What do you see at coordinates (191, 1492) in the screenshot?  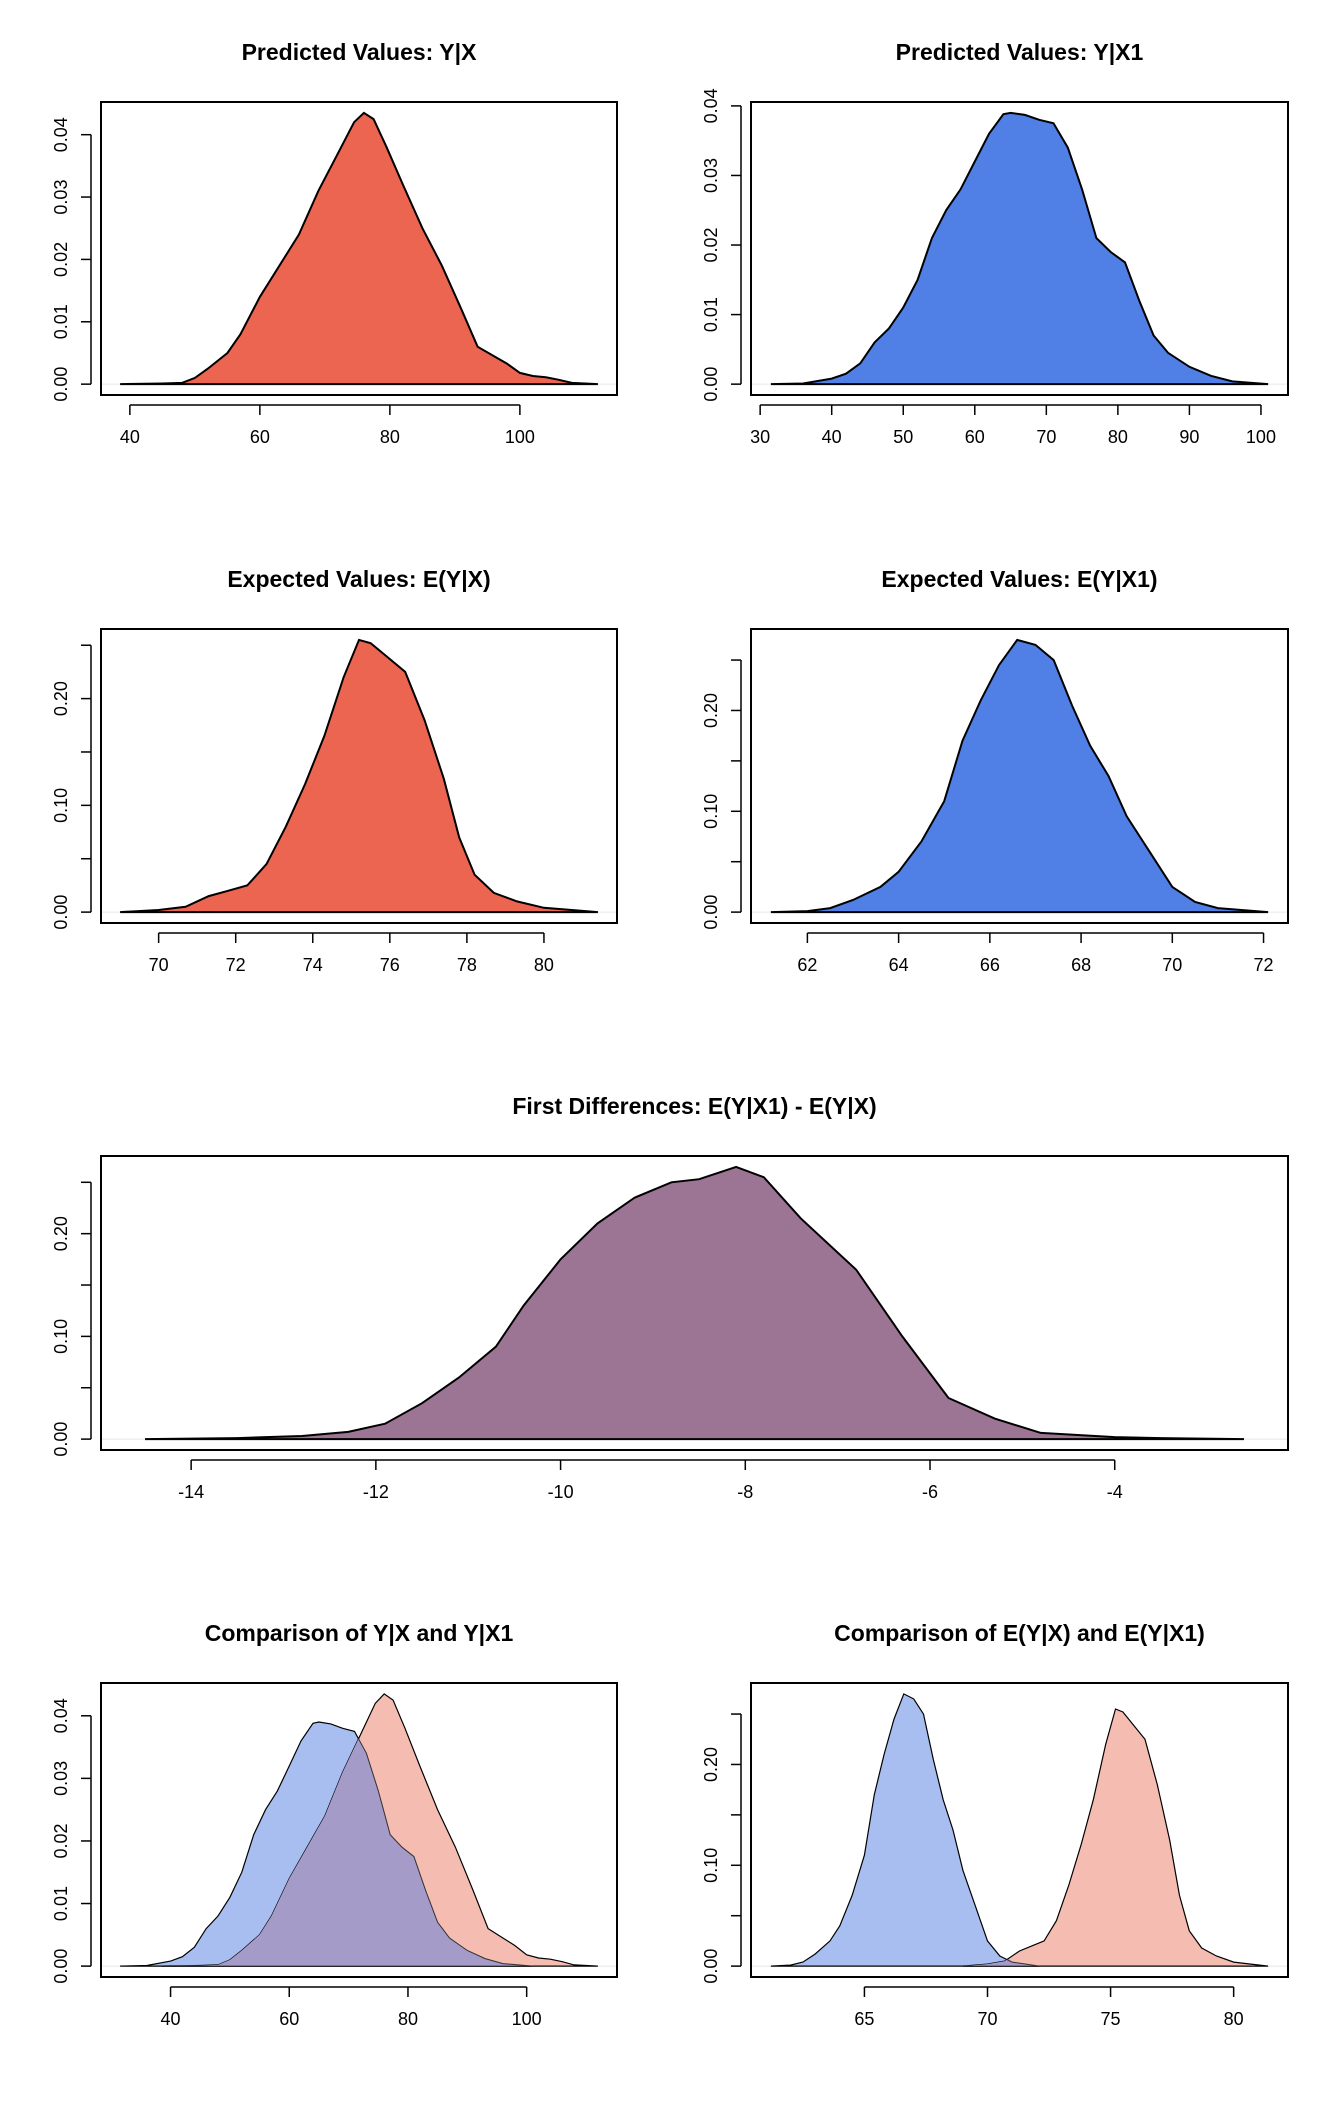 I see `x-tick-label: -14` at bounding box center [191, 1492].